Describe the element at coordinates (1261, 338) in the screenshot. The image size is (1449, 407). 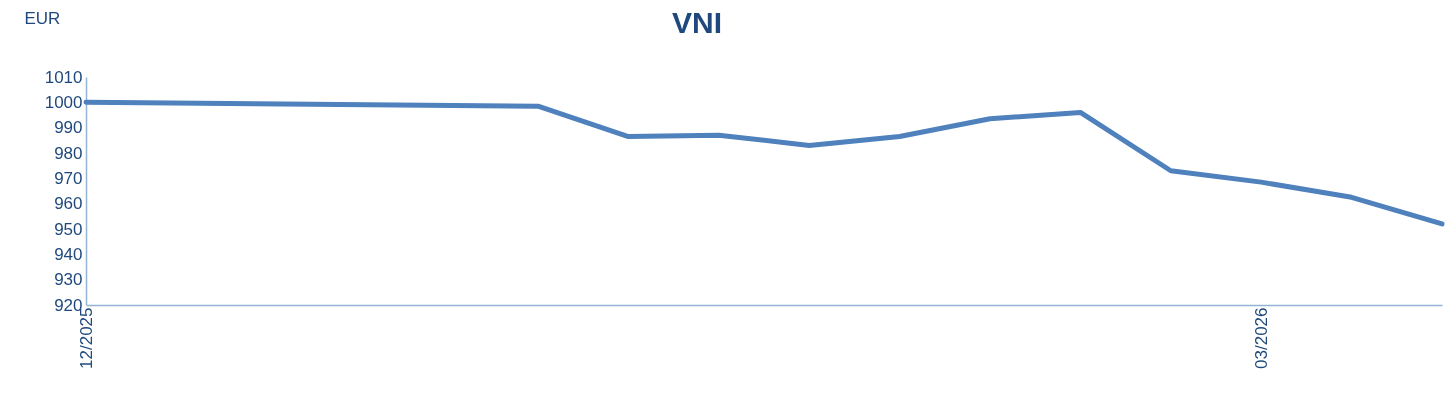
I see `x-tick-label: 03/2026` at that location.